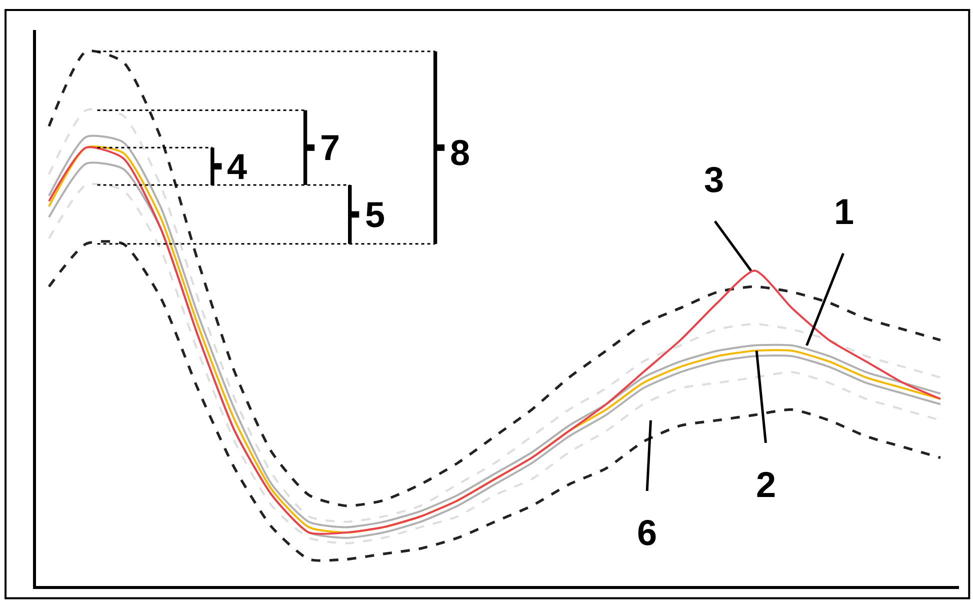 The width and height of the screenshot is (973, 602). I want to click on annotation: 6, so click(647, 532).